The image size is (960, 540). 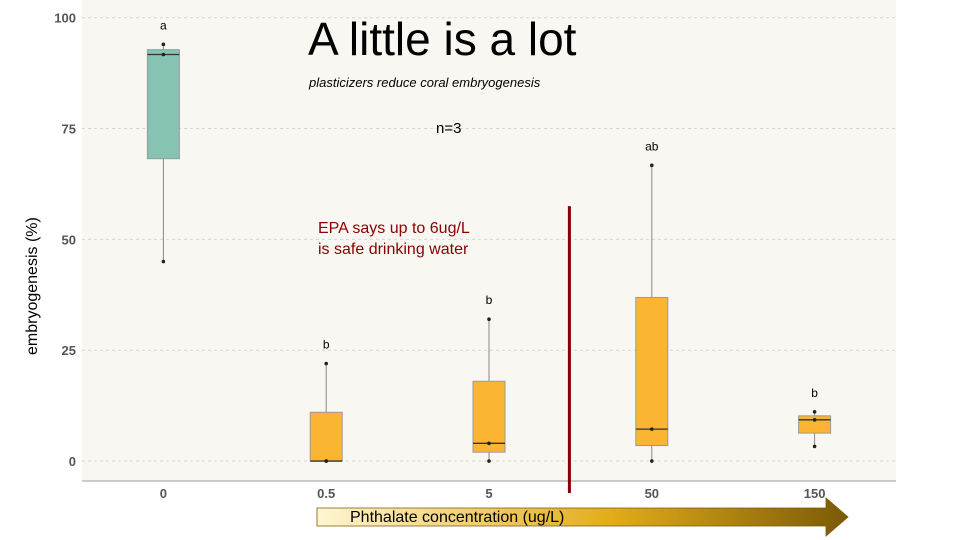 What do you see at coordinates (65, 18) in the screenshot?
I see `y-tick-label: 100` at bounding box center [65, 18].